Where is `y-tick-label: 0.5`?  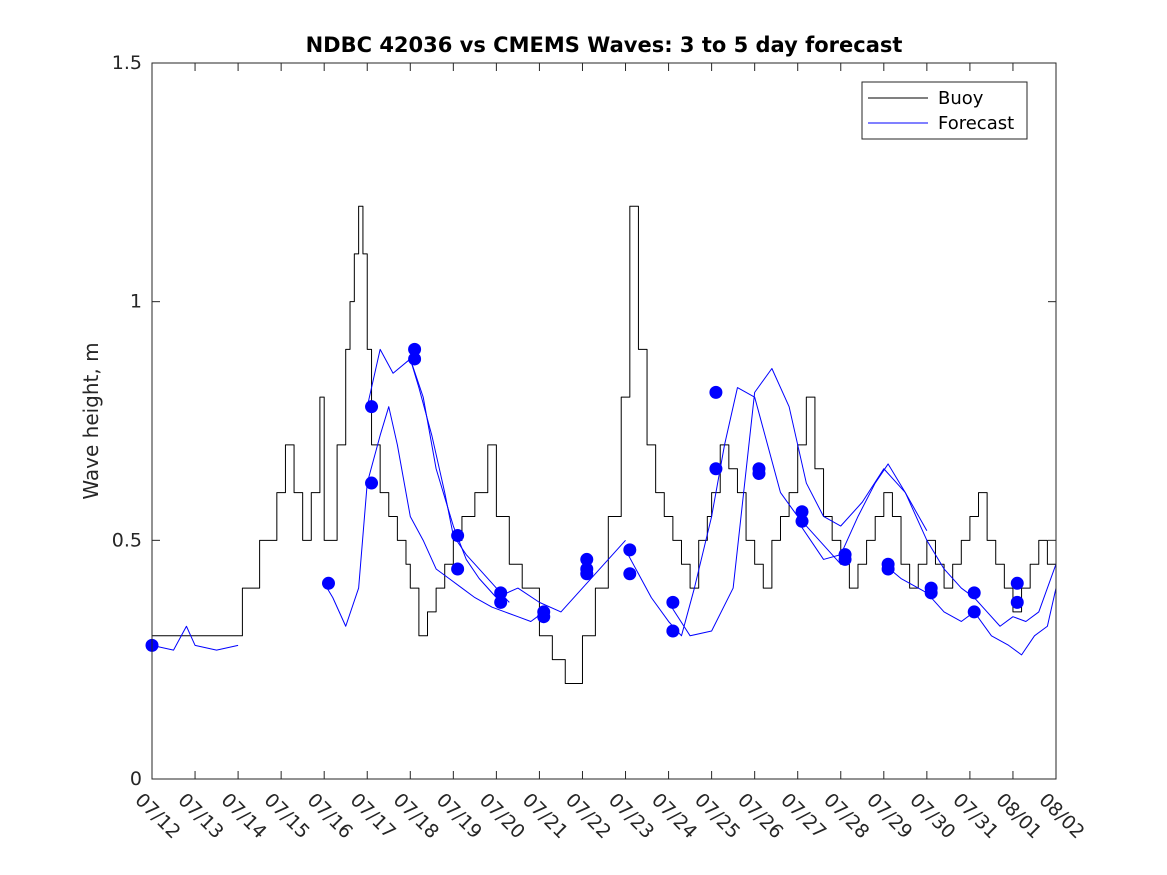
y-tick-label: 0.5 is located at coordinates (127, 540).